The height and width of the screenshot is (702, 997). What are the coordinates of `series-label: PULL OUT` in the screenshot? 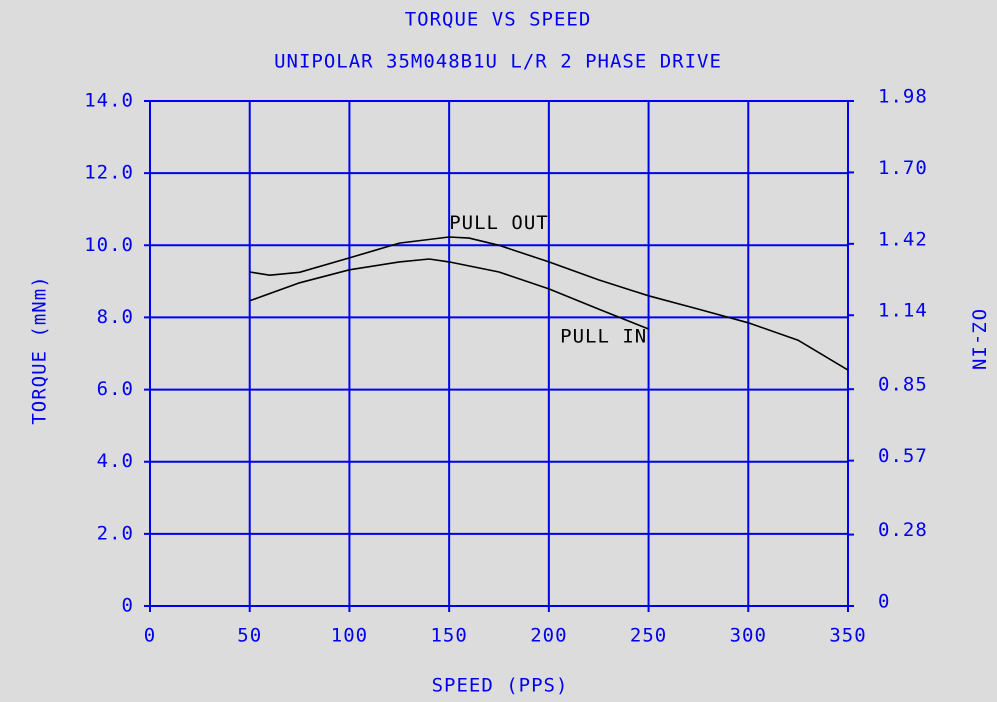 It's located at (499, 223).